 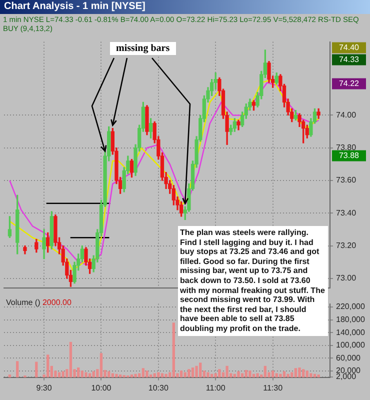 I want to click on x-tick-label: 11:30, so click(x=273, y=387).